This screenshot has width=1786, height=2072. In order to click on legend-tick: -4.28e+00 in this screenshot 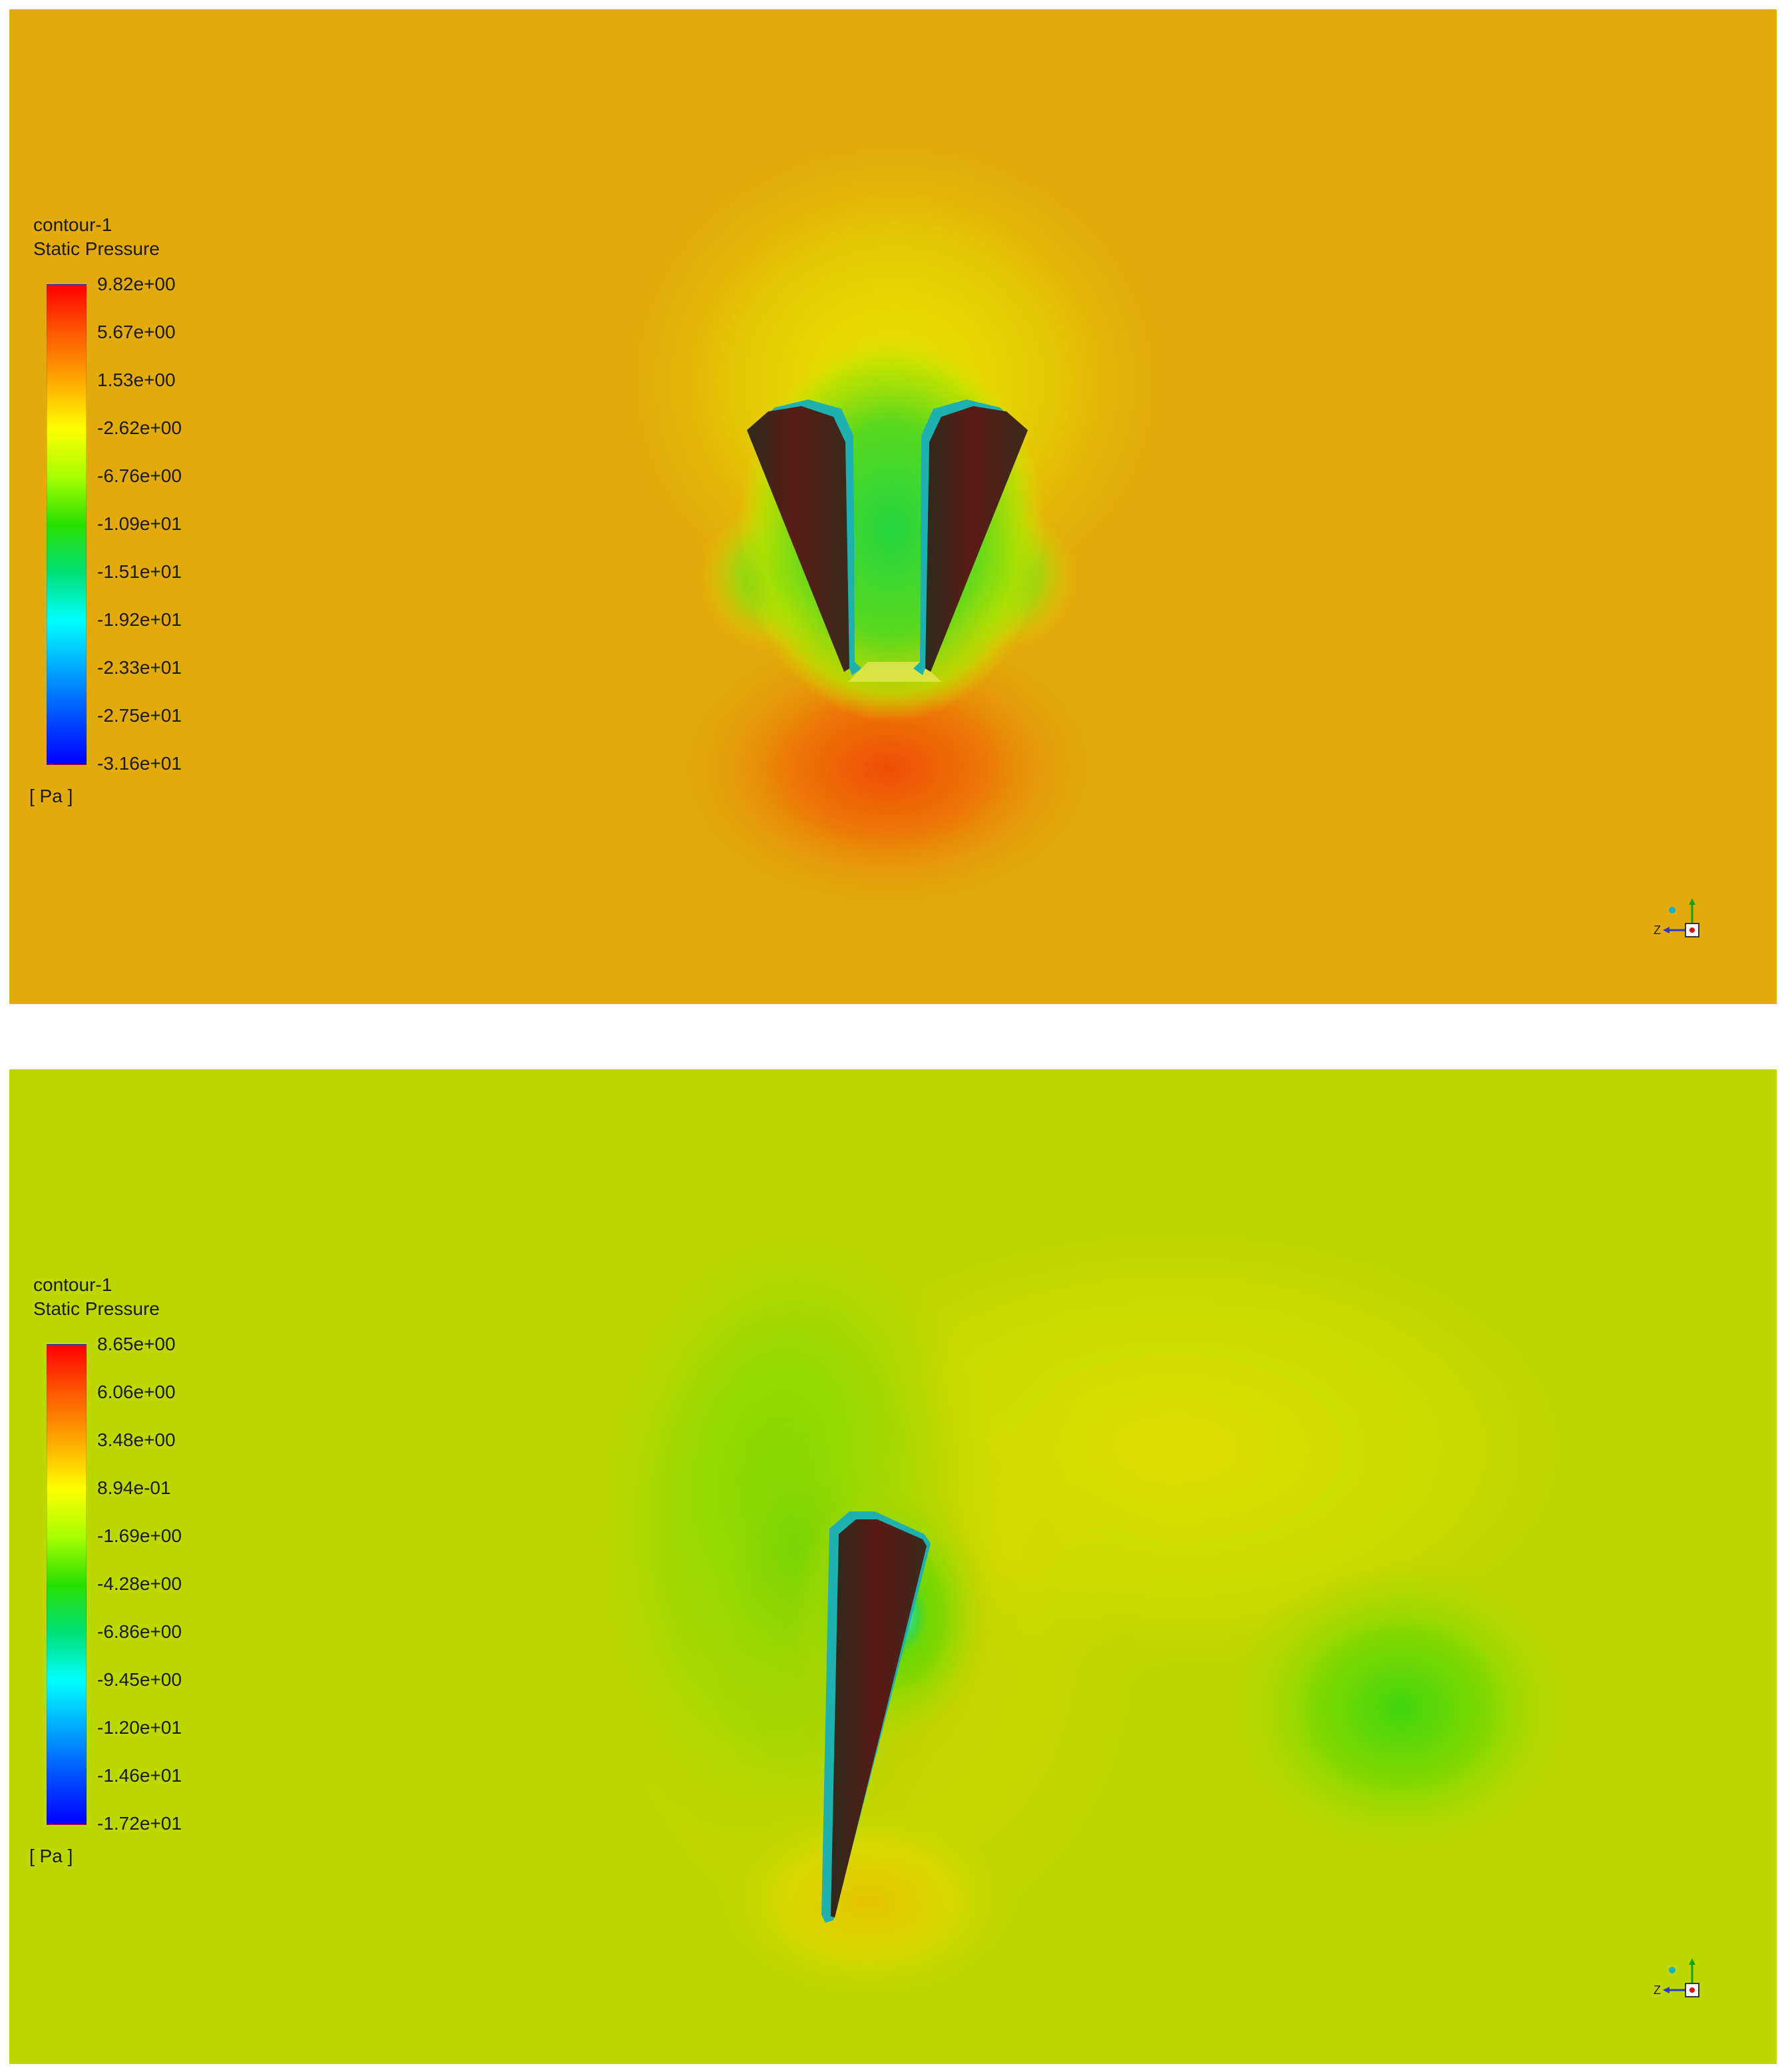, I will do `click(139, 1584)`.